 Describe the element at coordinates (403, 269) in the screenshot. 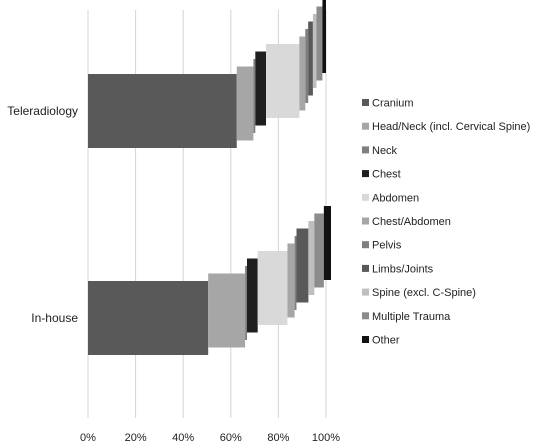

I see `legend-label: Limbs/Joints` at that location.